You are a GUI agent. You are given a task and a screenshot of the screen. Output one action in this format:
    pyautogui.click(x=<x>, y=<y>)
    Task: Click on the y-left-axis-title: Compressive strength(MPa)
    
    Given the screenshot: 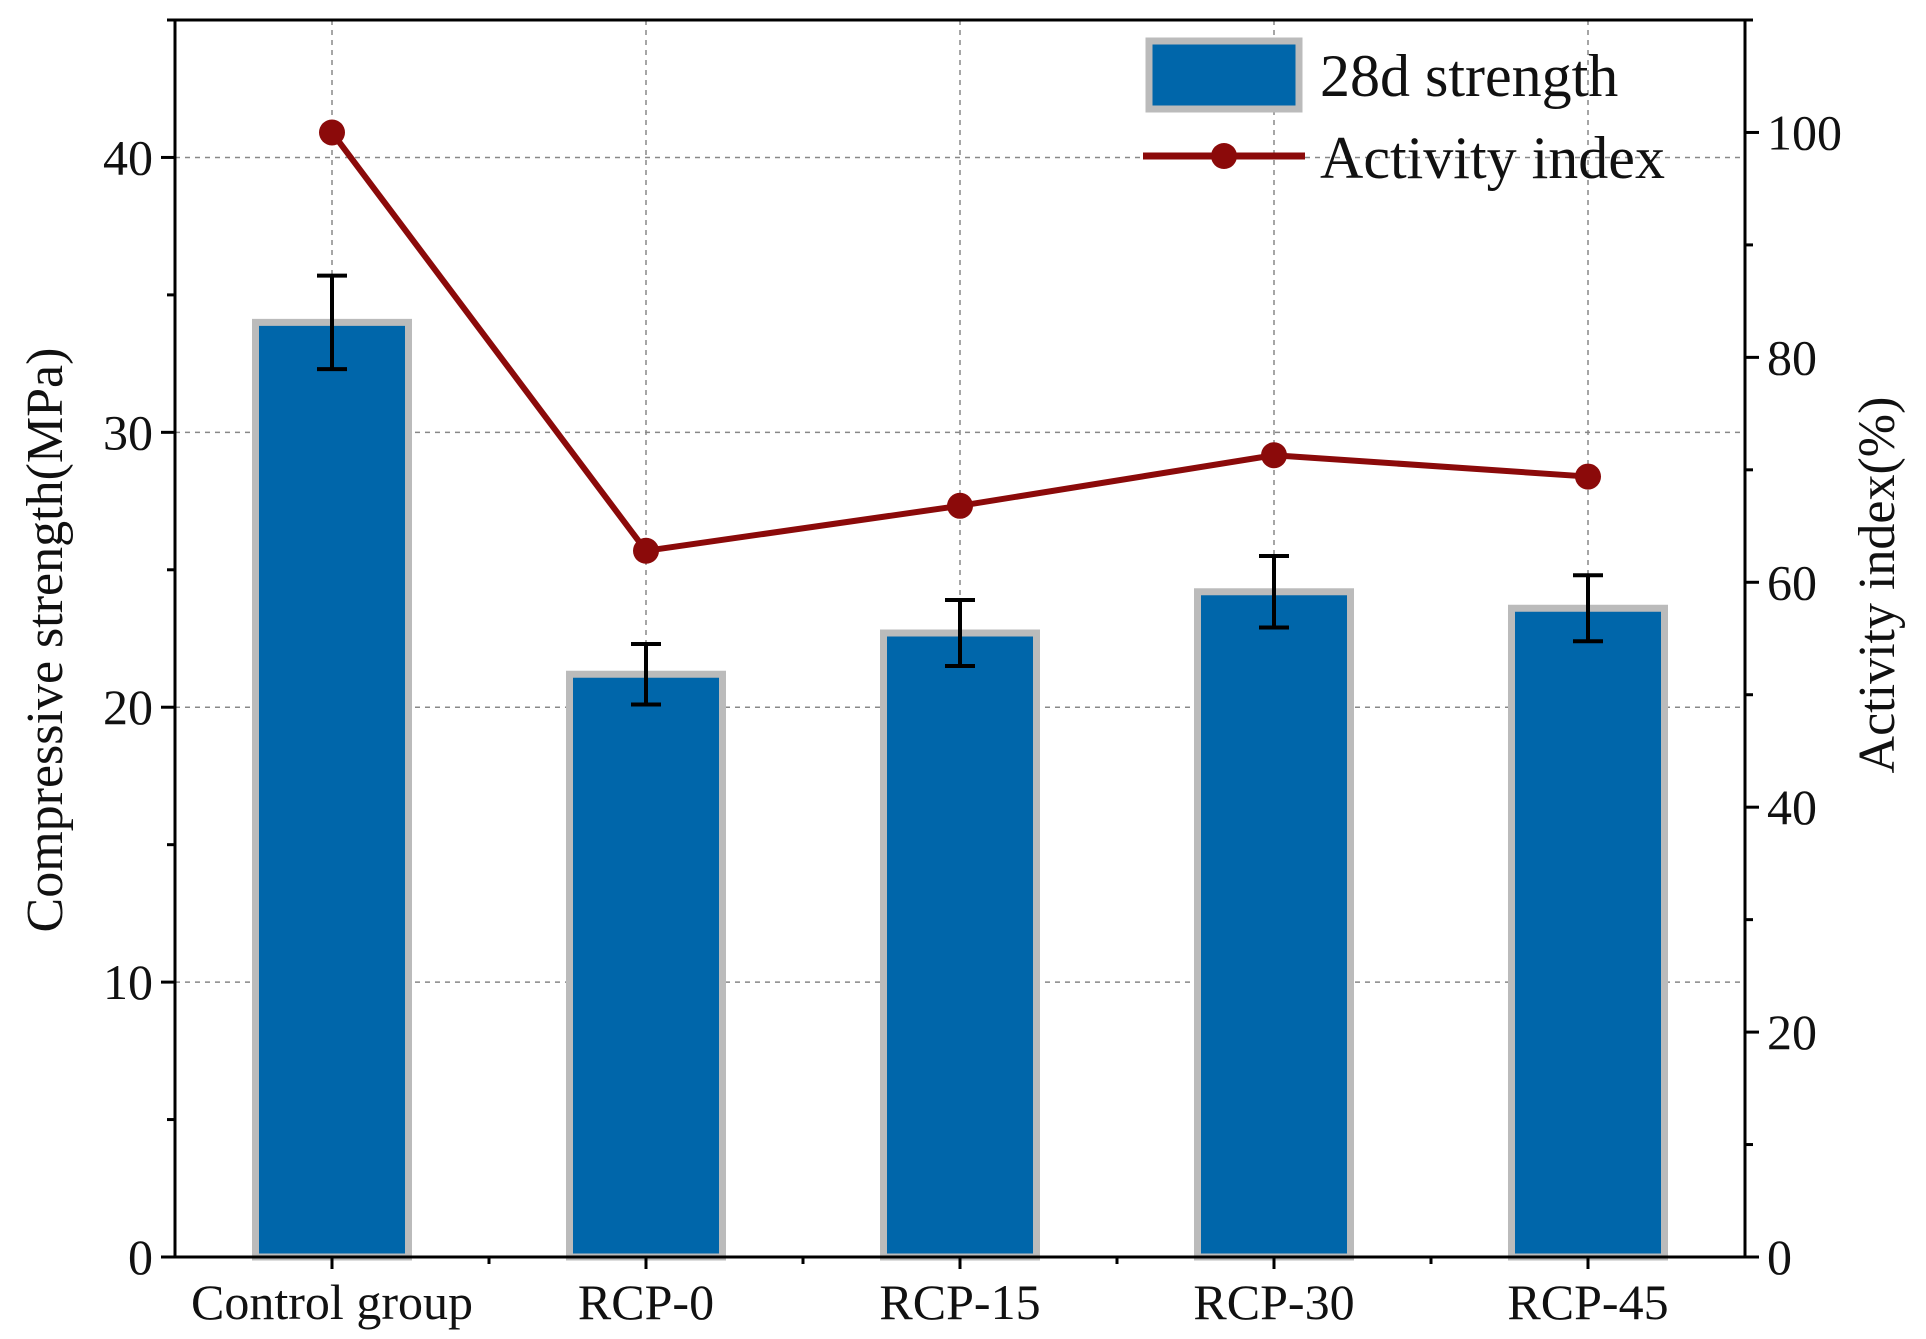 What is the action you would take?
    pyautogui.click(x=45, y=640)
    